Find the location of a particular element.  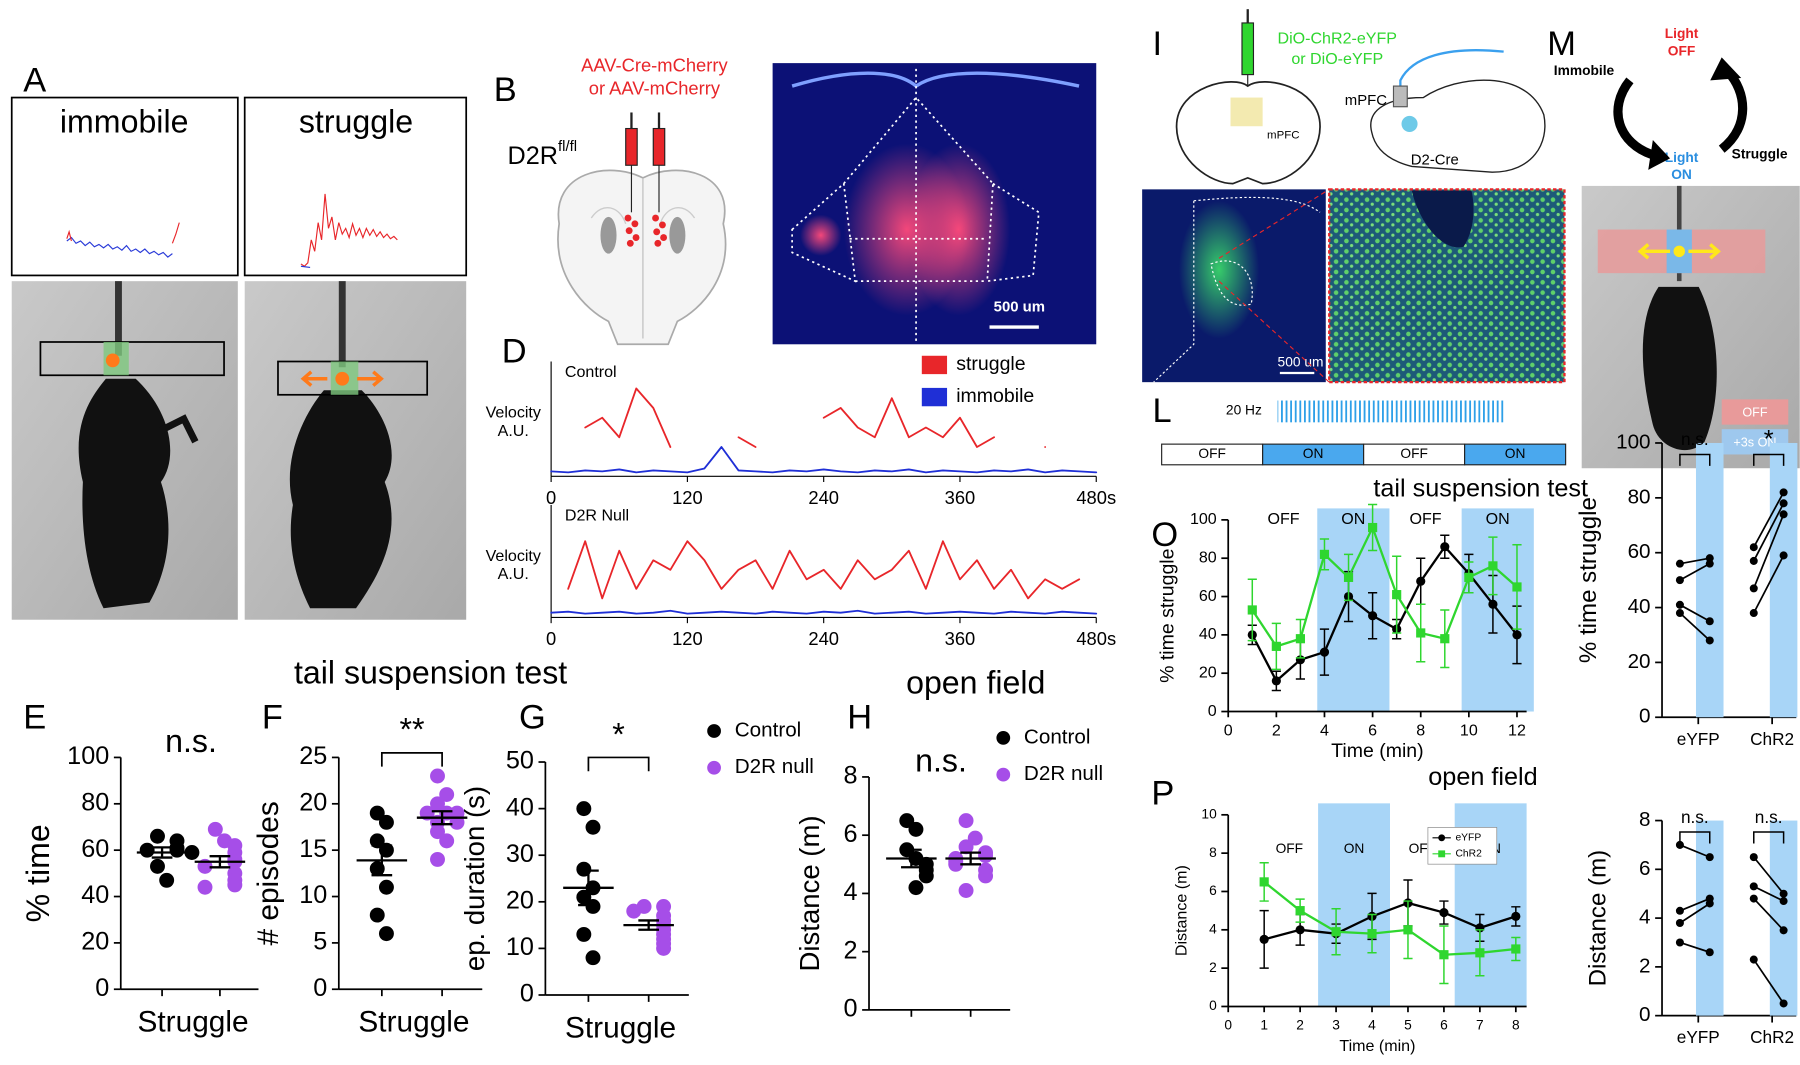

x-tick-label: 240 is located at coordinates (823, 497).